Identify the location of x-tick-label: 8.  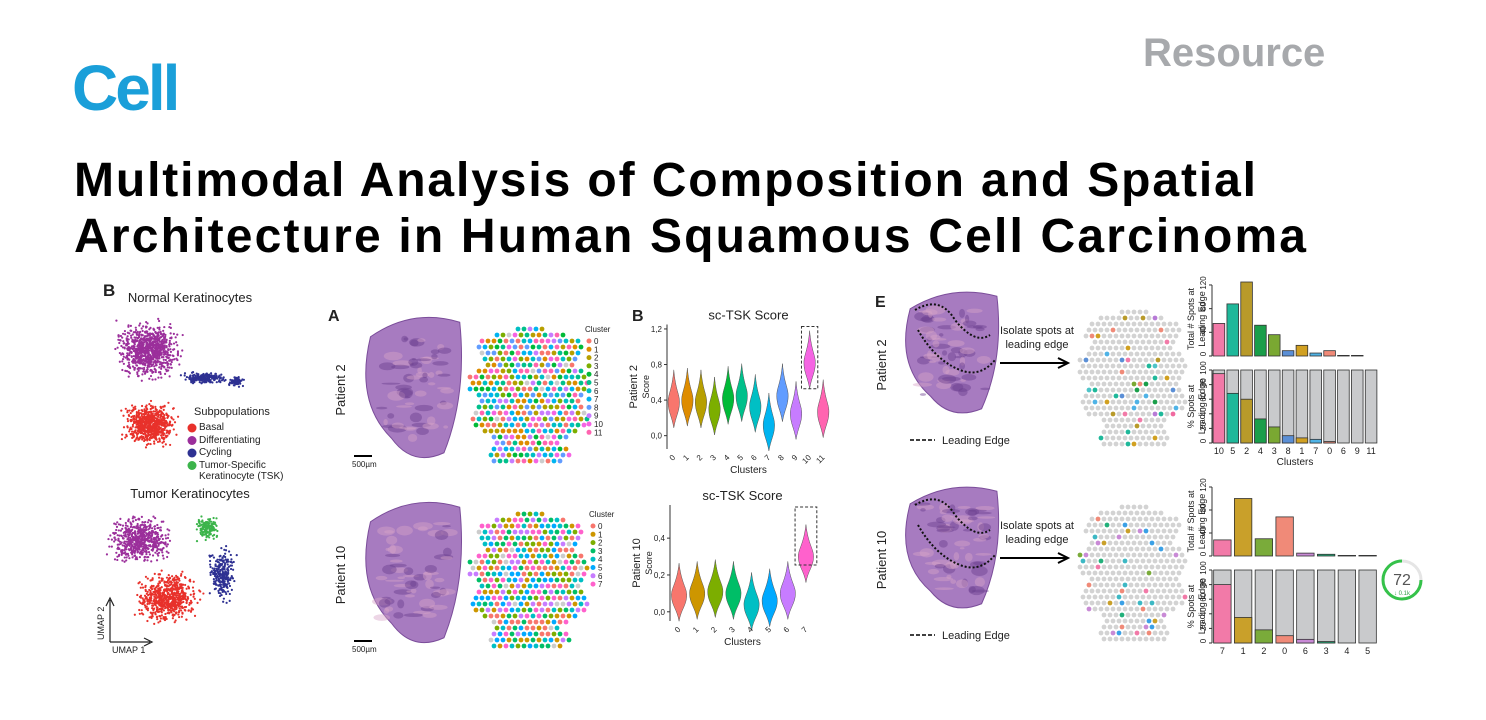
(781, 458).